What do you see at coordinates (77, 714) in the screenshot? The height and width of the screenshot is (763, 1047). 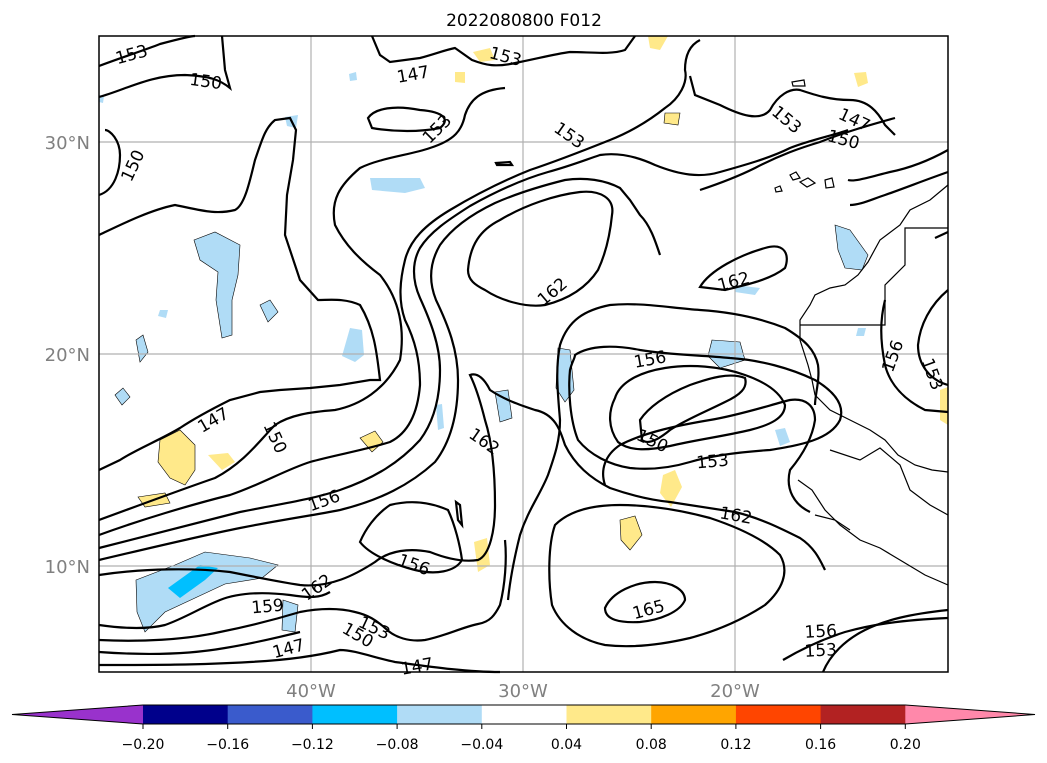 I see `colorbar-extend-low` at bounding box center [77, 714].